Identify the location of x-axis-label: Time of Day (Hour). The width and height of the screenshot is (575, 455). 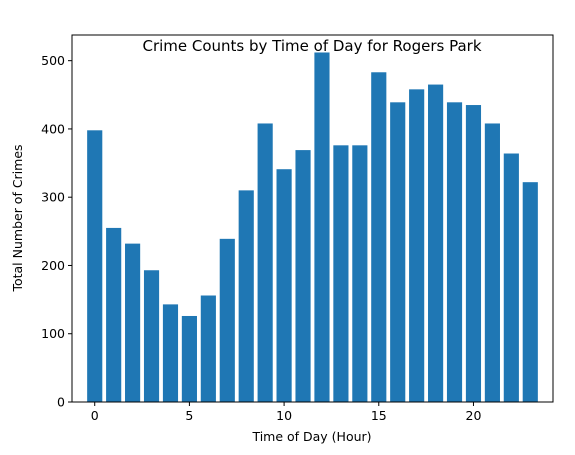
(311, 436).